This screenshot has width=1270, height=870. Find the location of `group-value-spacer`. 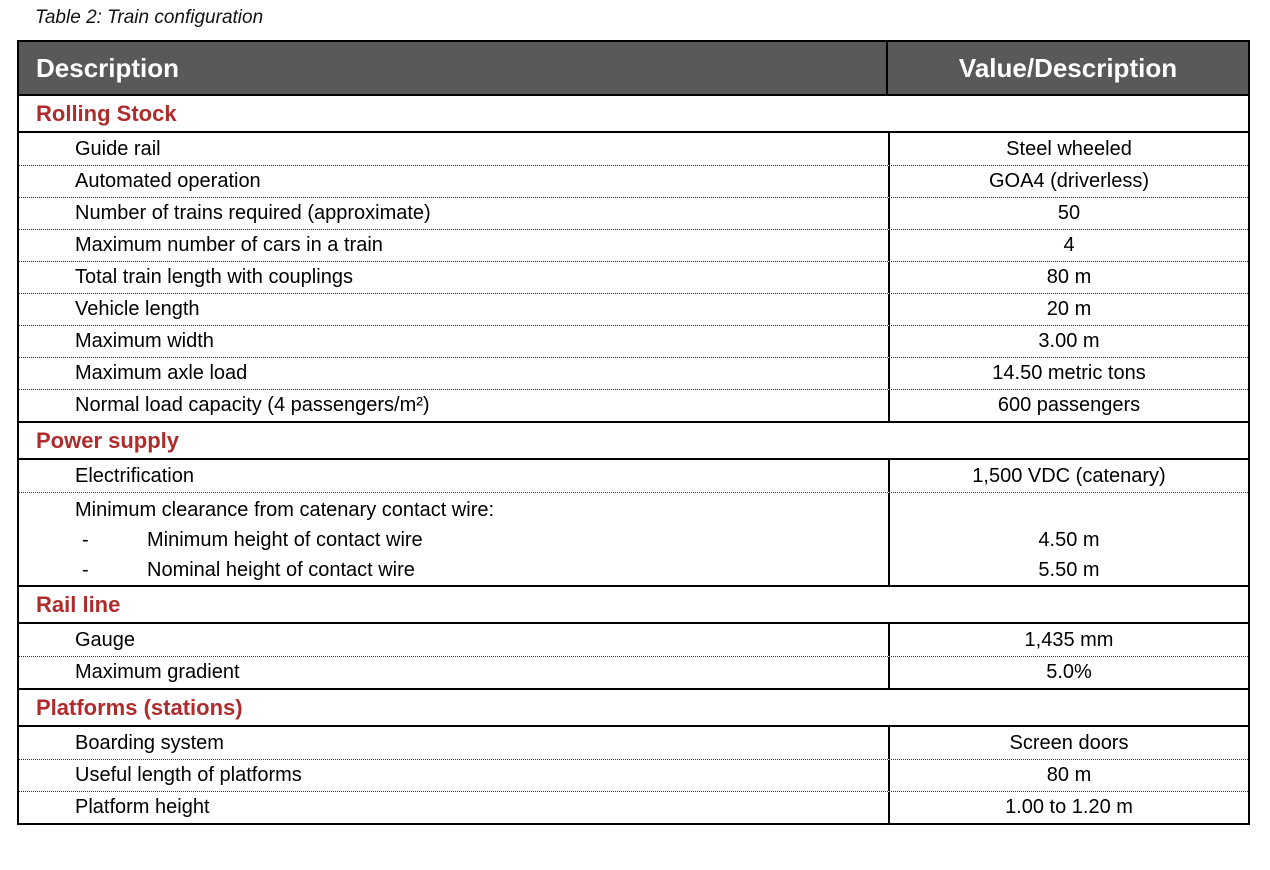

group-value-spacer is located at coordinates (1069, 510).